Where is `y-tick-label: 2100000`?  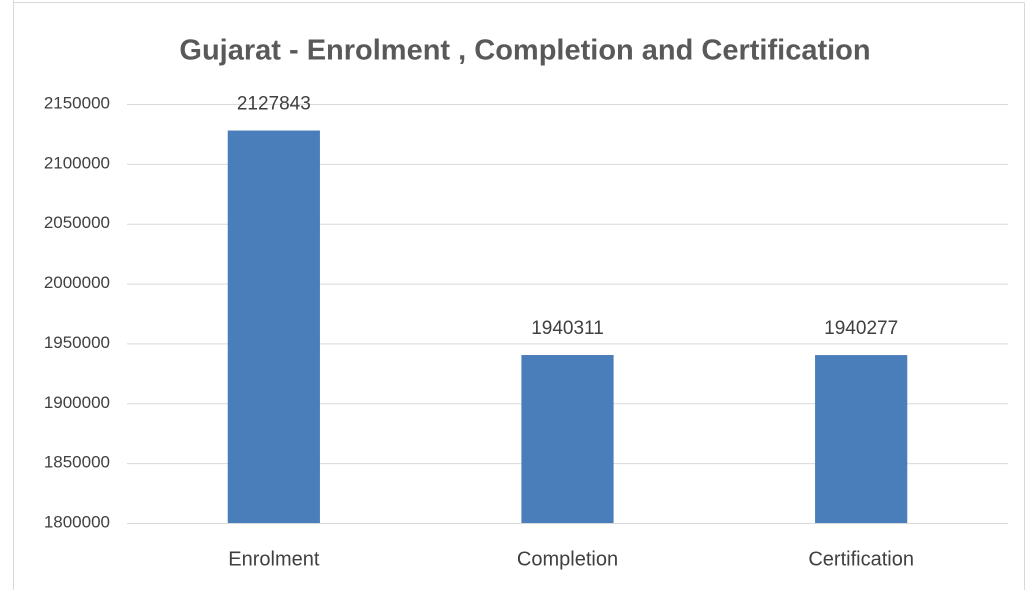 y-tick-label: 2100000 is located at coordinates (77, 162).